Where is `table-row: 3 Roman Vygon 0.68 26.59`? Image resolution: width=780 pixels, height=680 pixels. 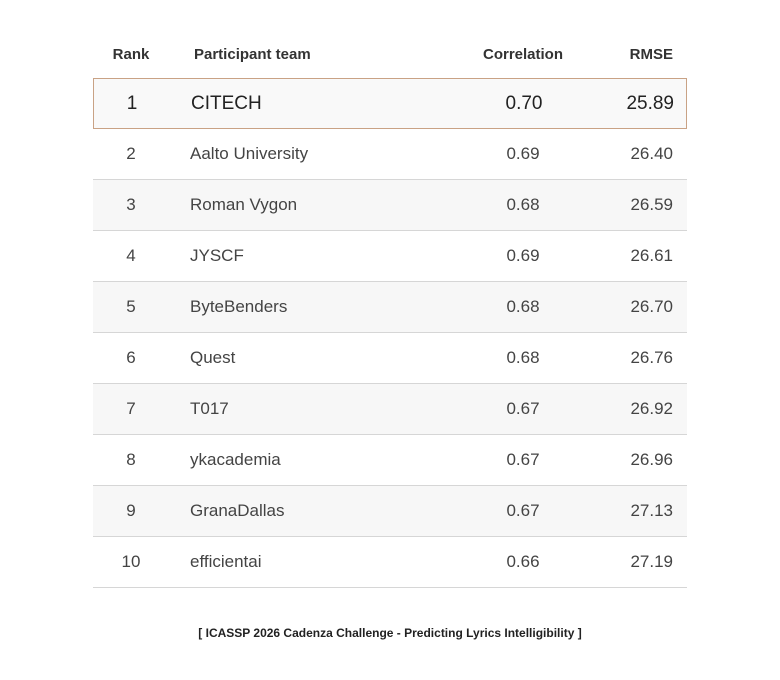 table-row: 3 Roman Vygon 0.68 26.59 is located at coordinates (390, 205).